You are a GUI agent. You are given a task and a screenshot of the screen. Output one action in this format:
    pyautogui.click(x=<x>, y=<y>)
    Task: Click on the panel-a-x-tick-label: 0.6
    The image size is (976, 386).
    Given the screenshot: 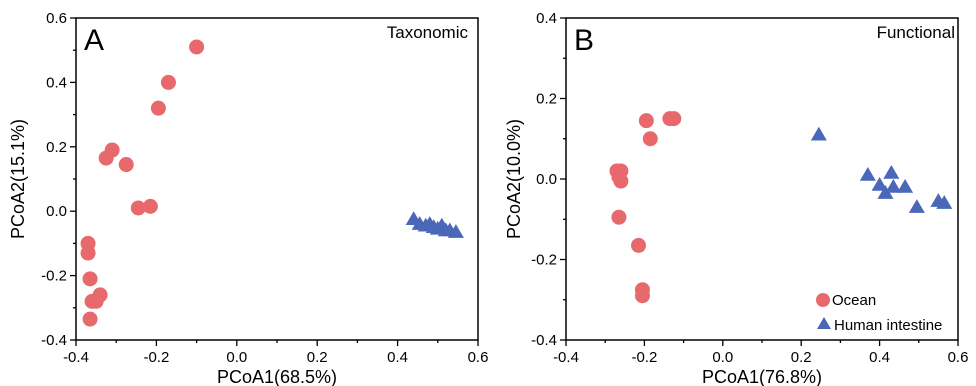 What is the action you would take?
    pyautogui.click(x=478, y=357)
    